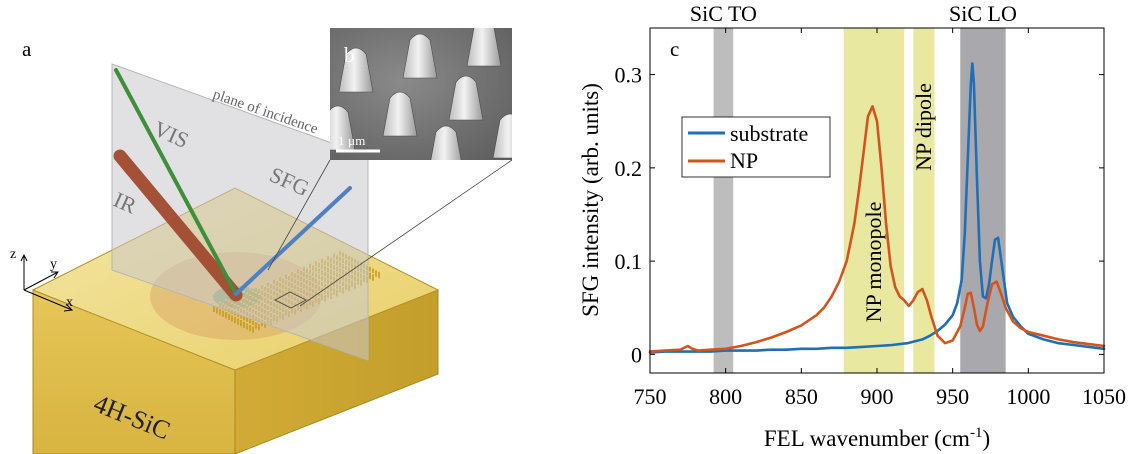 The height and width of the screenshot is (454, 1136). I want to click on panel-c-label: c, so click(674, 49).